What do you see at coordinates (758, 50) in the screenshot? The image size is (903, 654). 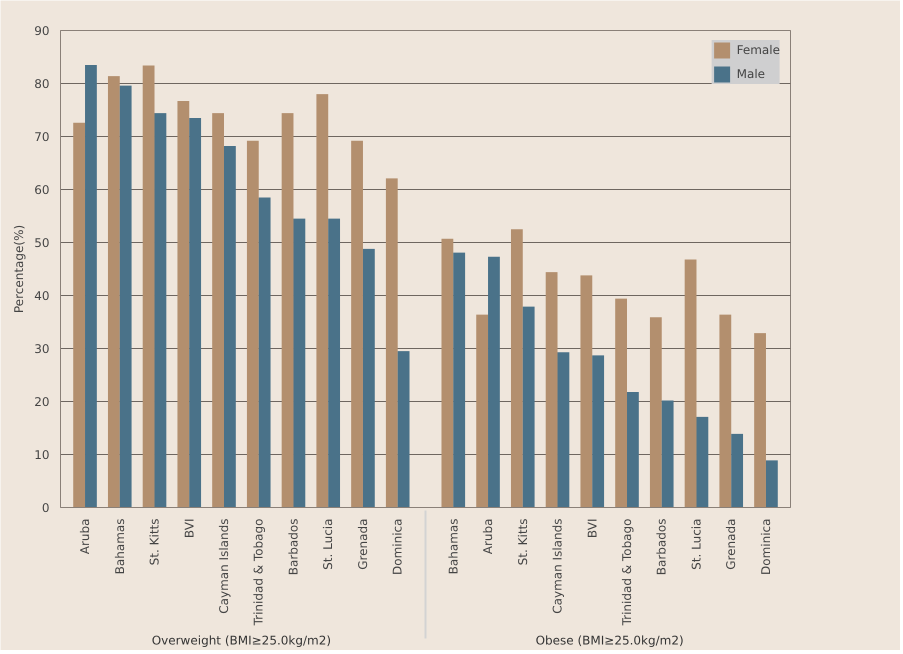 I see `legend-label: Female` at bounding box center [758, 50].